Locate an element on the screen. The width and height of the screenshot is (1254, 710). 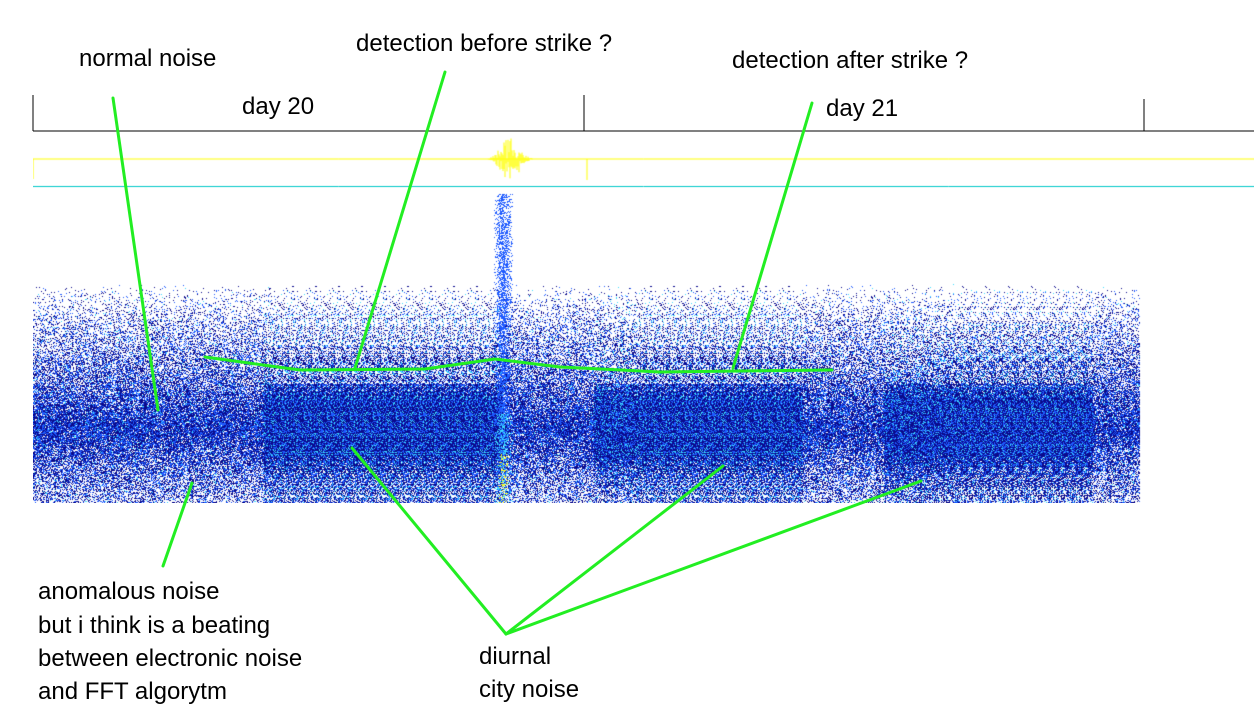
detection-before-label: detection before strike ? is located at coordinates (484, 43).